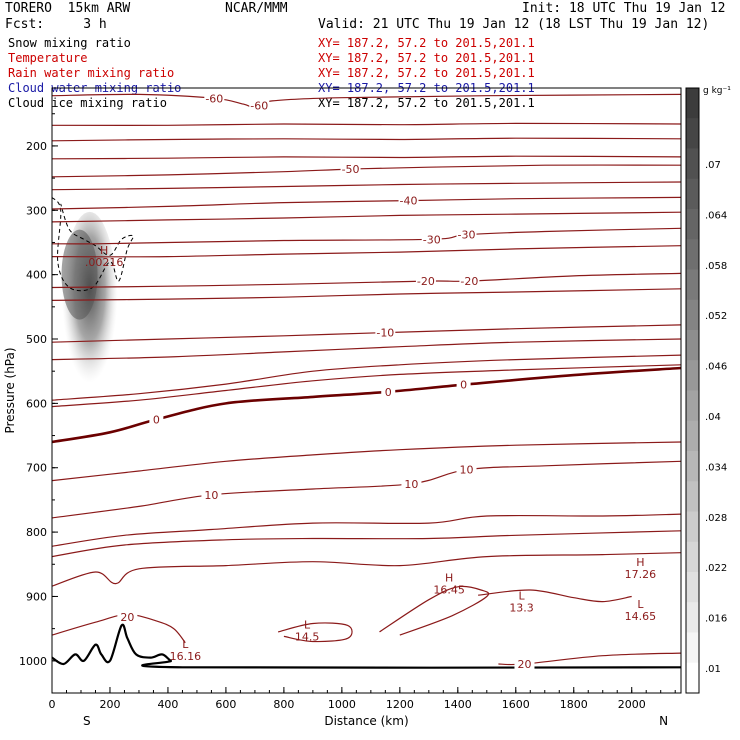 Image resolution: width=740 pixels, height=740 pixels. What do you see at coordinates (663, 721) in the screenshot?
I see `x-end-label-north: N` at bounding box center [663, 721].